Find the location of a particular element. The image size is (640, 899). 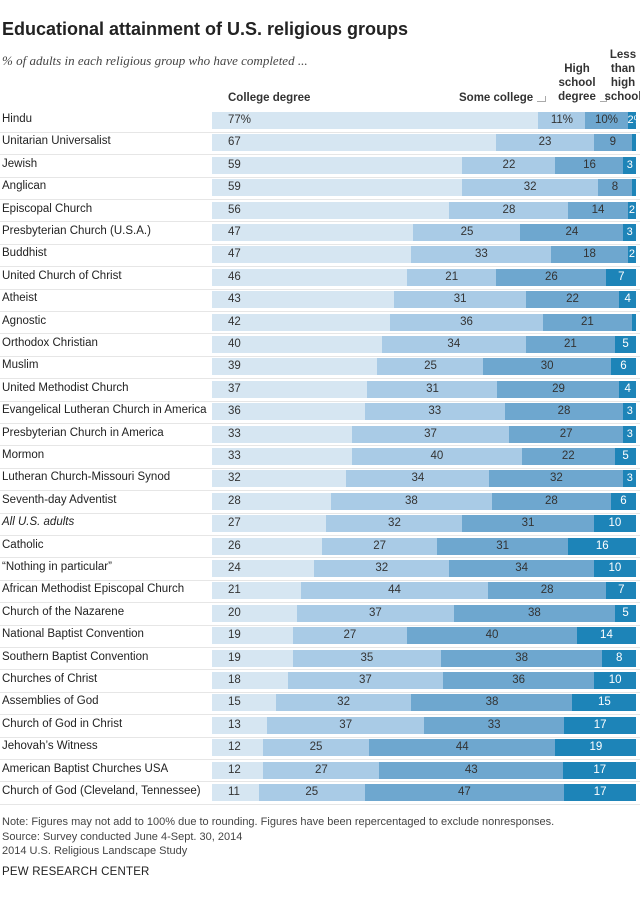

chart-row: Anglican 59 32 8 is located at coordinates (320, 189).